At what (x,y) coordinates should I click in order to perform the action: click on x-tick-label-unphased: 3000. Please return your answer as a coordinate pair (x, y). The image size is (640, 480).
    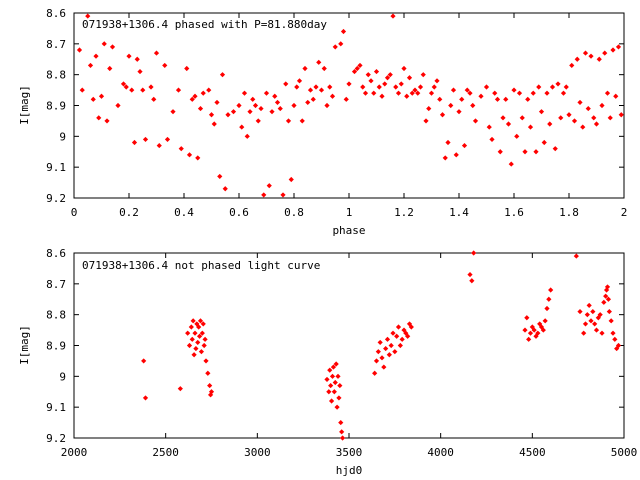
    Looking at the image, I should click on (257, 452).